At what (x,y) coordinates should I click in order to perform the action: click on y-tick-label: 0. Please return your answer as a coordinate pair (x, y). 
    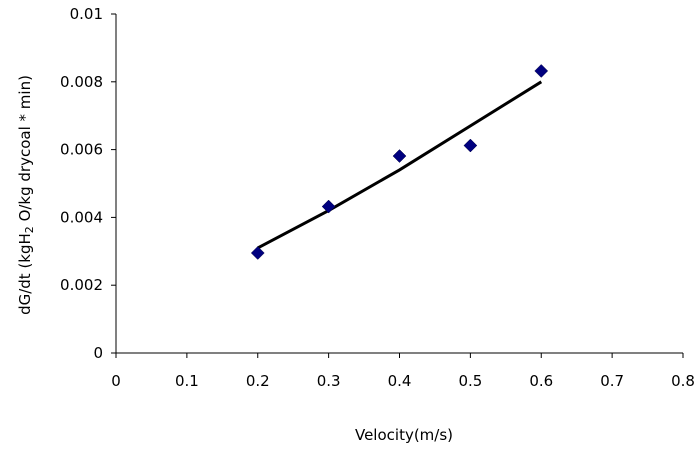
    Looking at the image, I should click on (98, 353).